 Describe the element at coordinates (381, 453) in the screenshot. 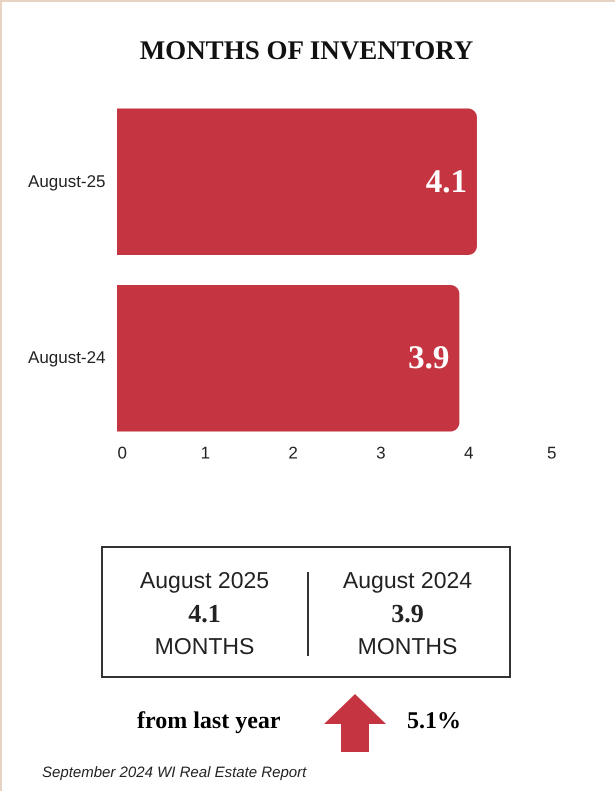

I see `x-tick-label: 3` at that location.